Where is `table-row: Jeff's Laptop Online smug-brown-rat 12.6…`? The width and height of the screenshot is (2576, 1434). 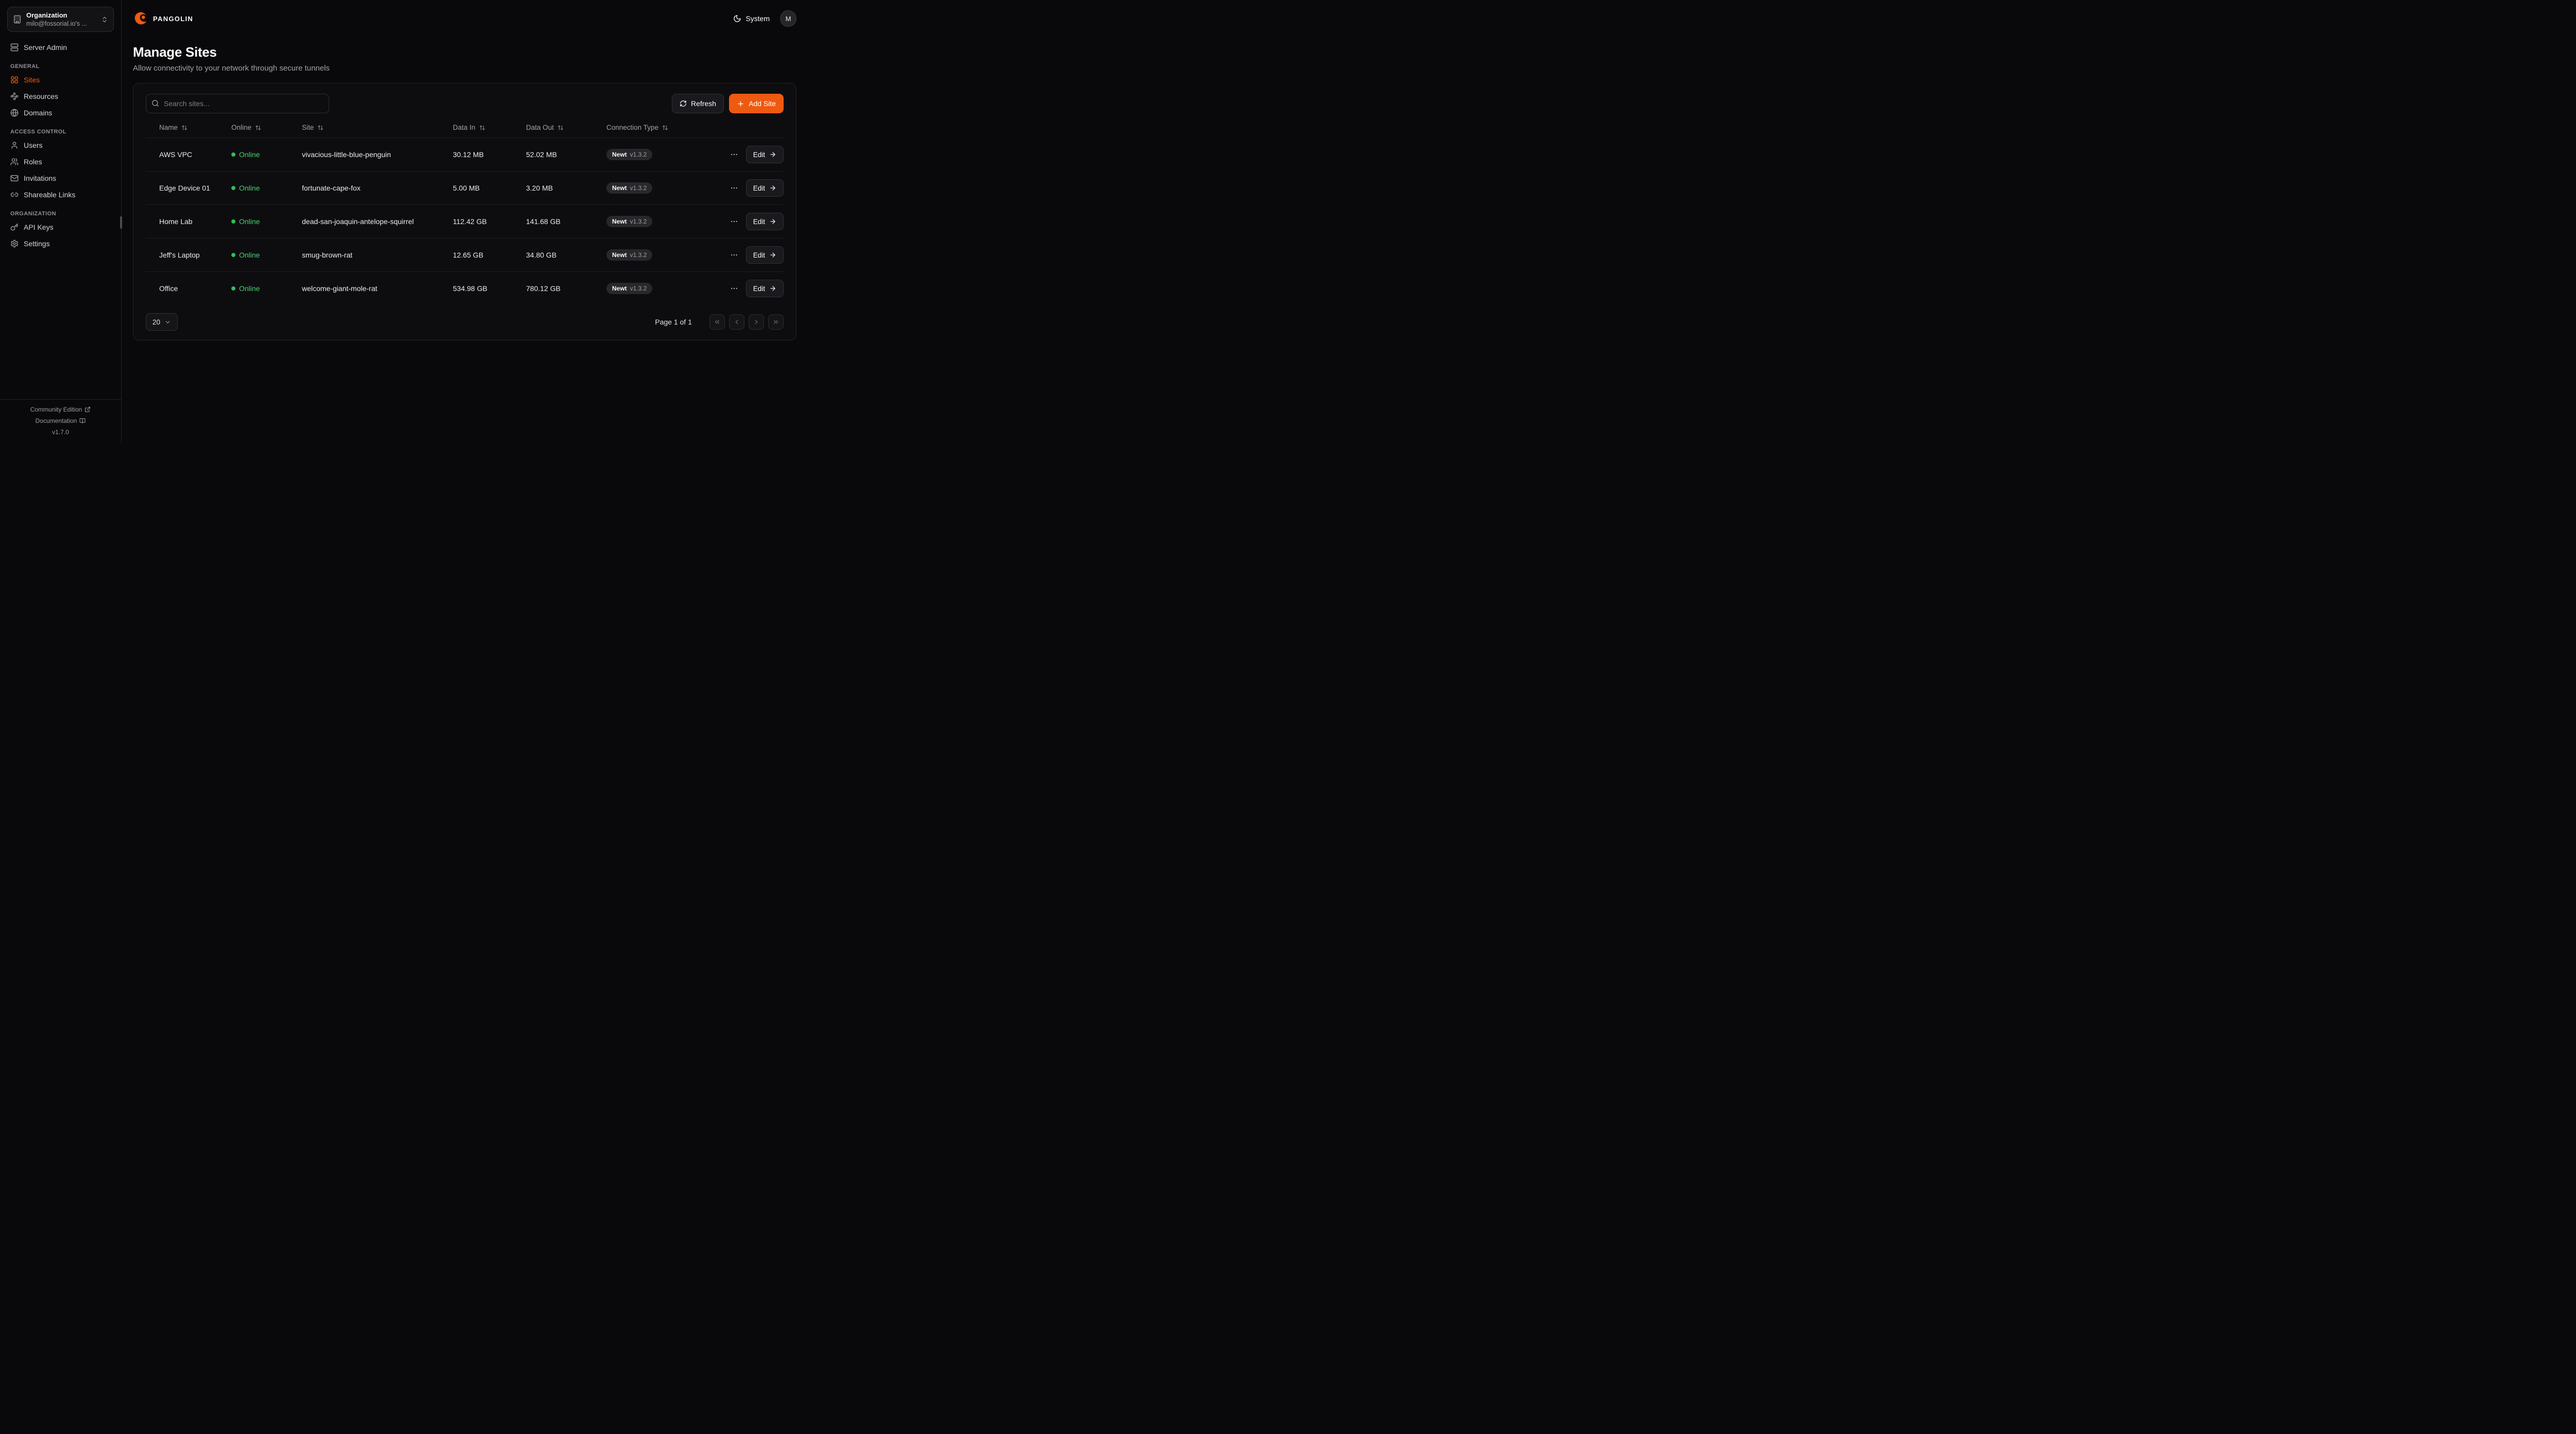
table-row: Jeff's Laptop Online smug-brown-rat 12.6… is located at coordinates (465, 254).